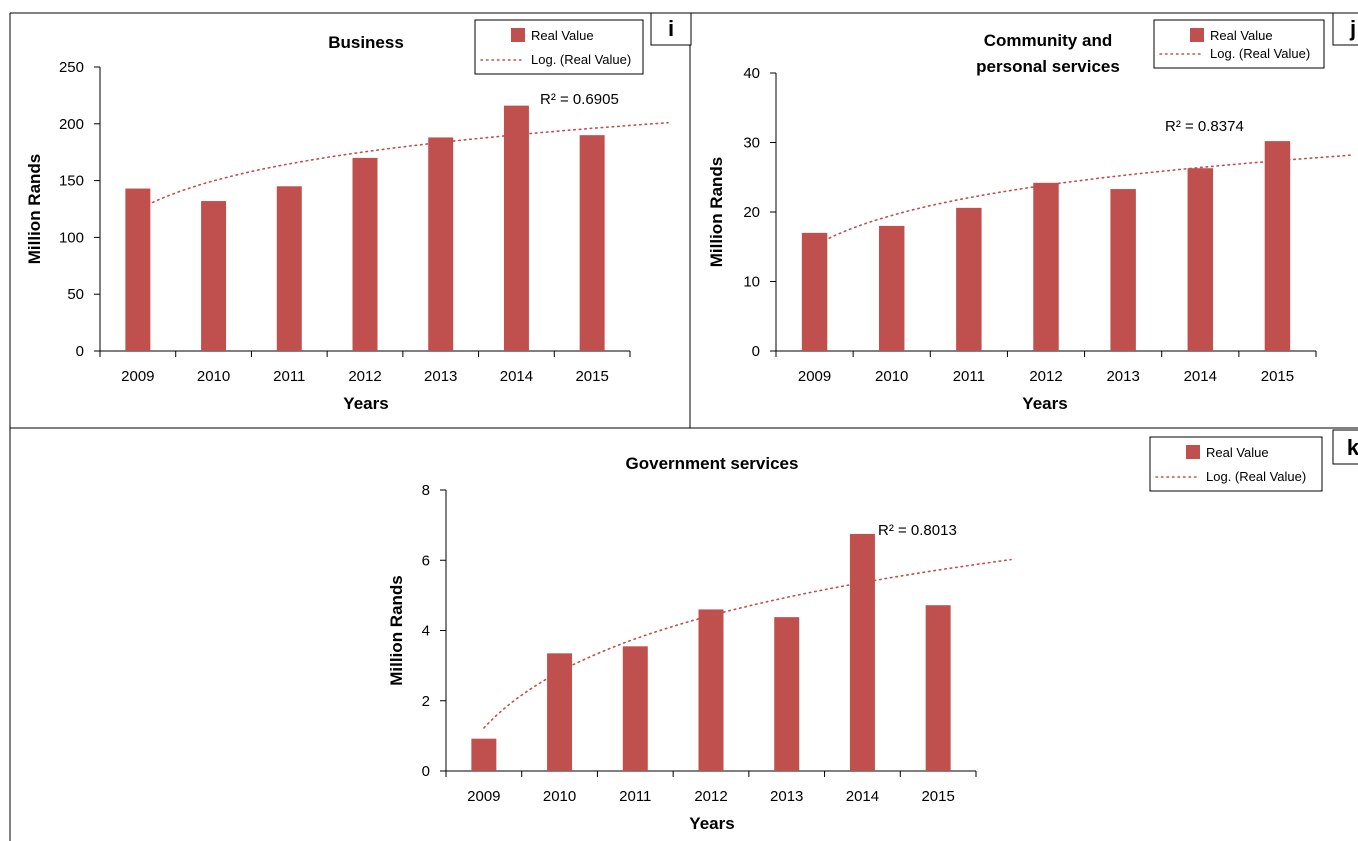 Image resolution: width=1358 pixels, height=841 pixels. I want to click on r-squared-label: R² = 0.8374, so click(1204, 126).